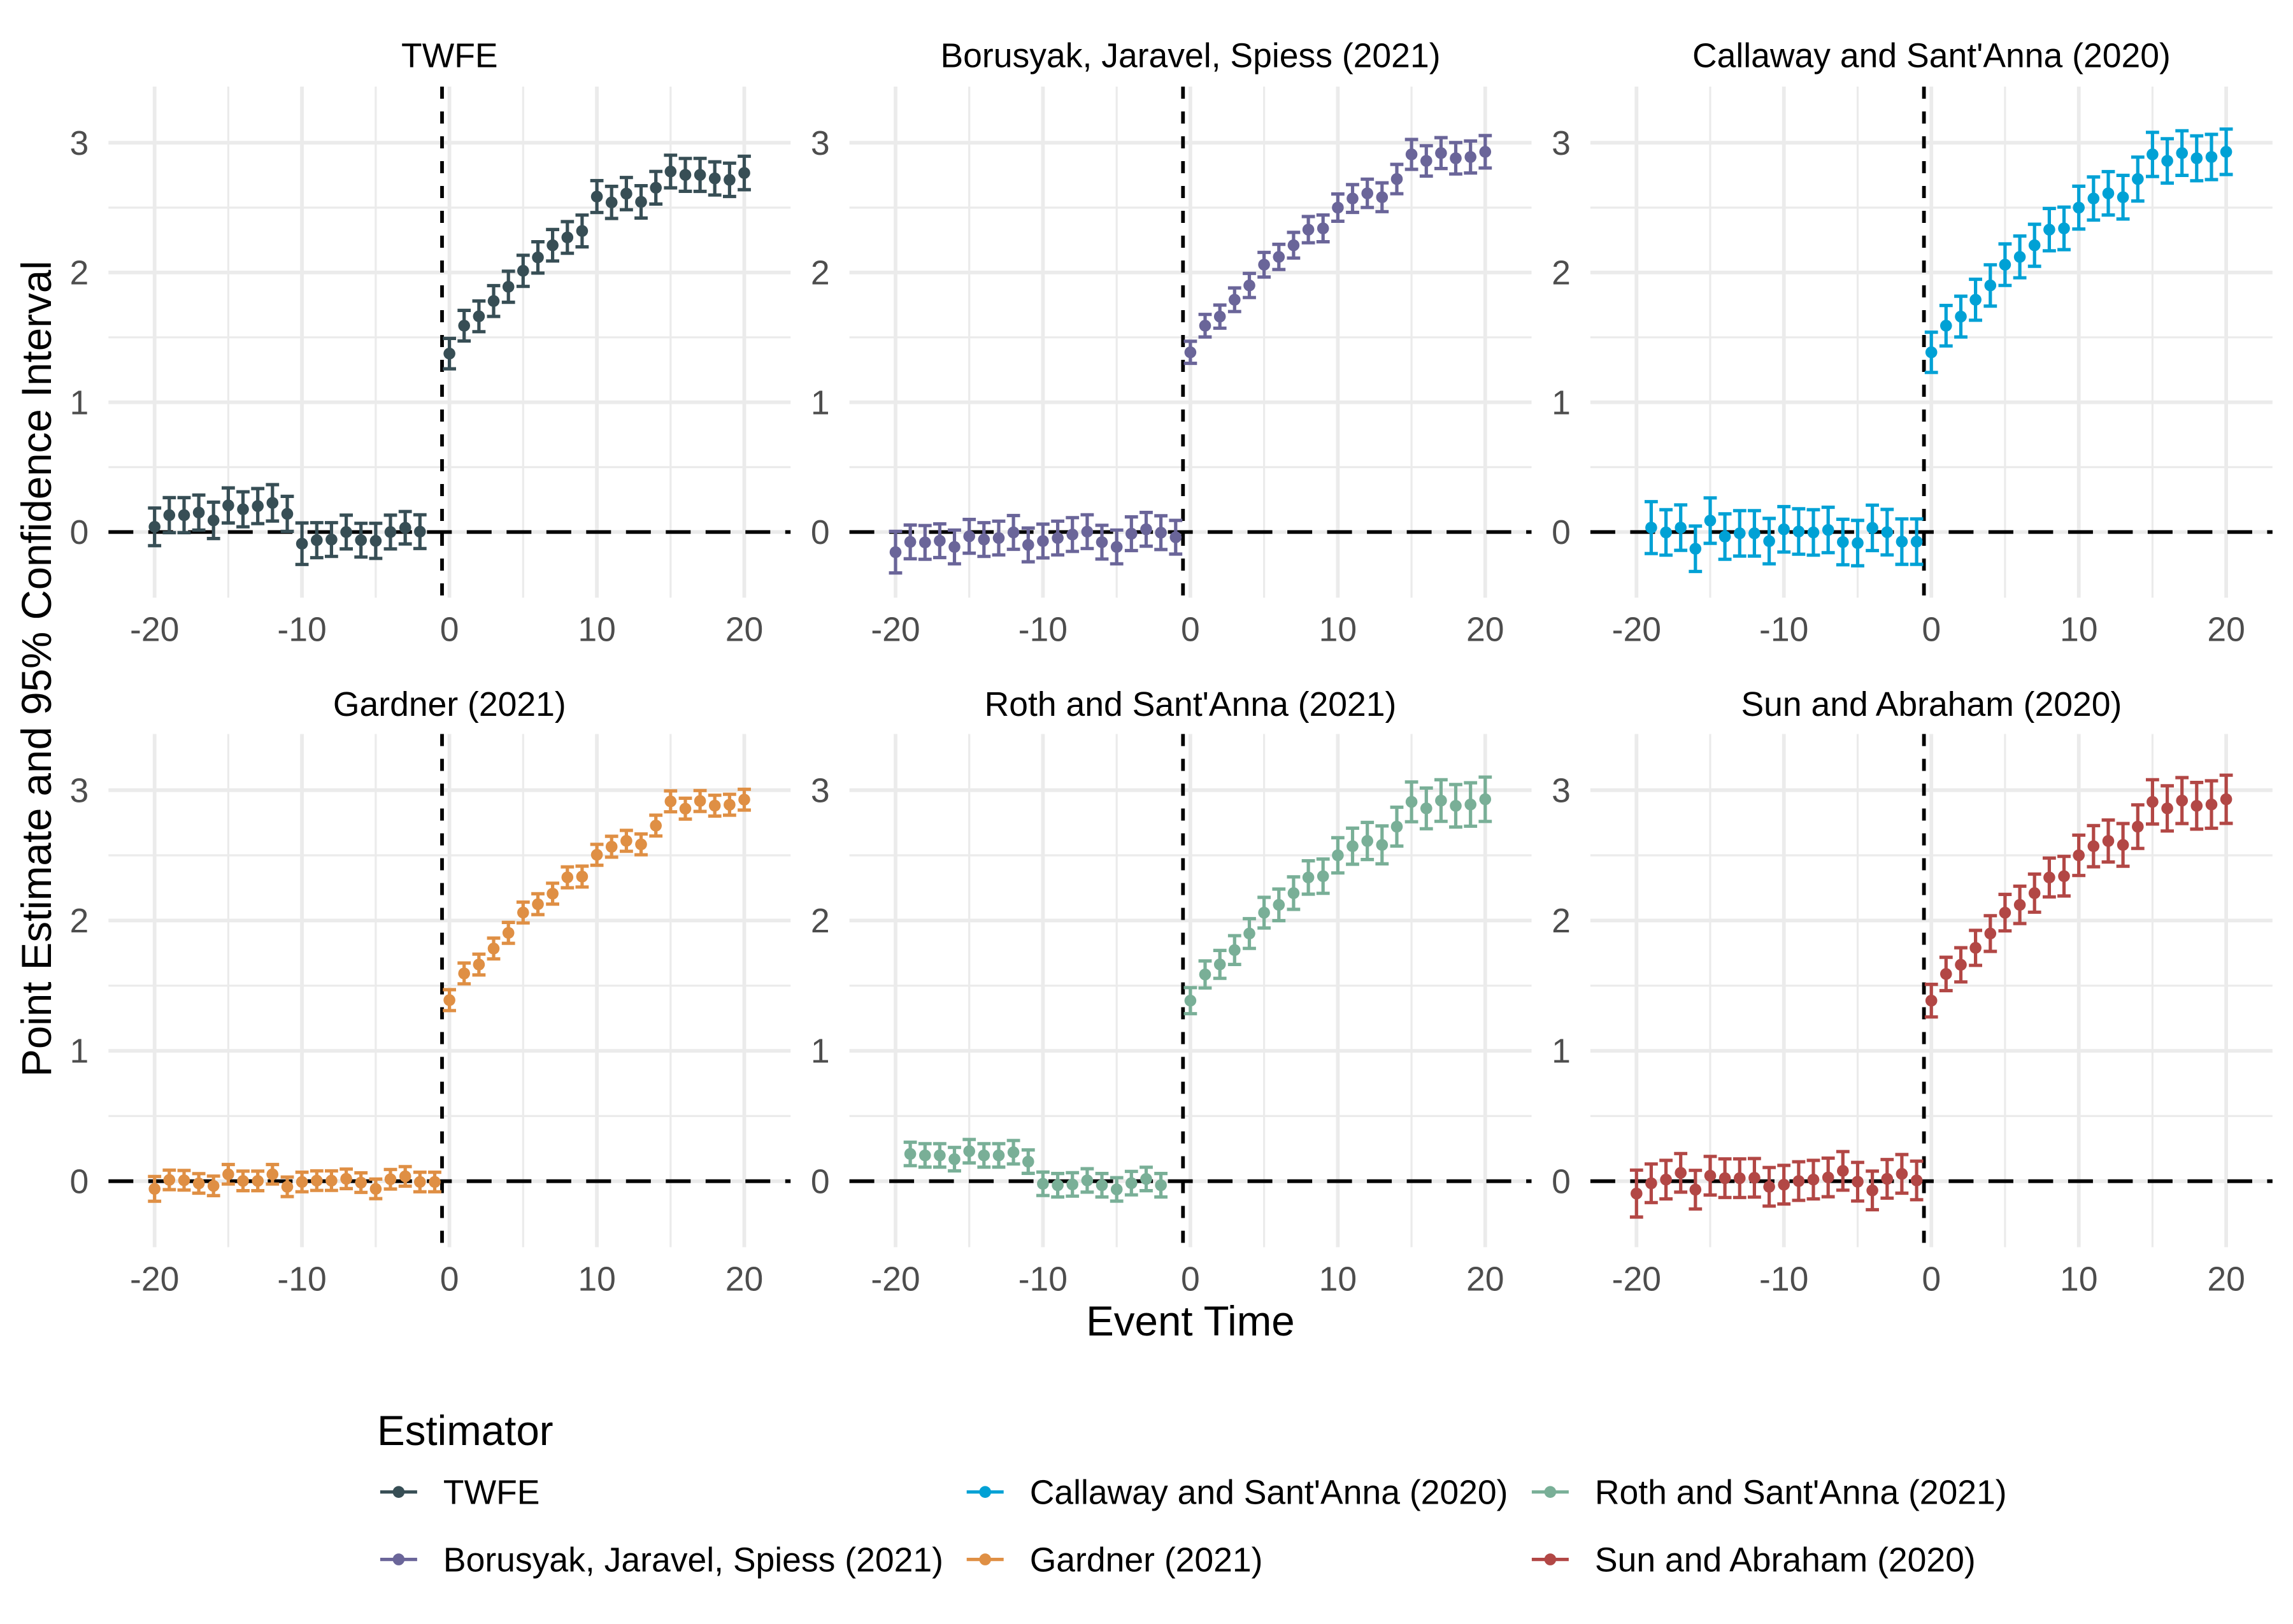 Image resolution: width=2293 pixels, height=1624 pixels. I want to click on svg-text: Event Time, so click(1190, 1321).